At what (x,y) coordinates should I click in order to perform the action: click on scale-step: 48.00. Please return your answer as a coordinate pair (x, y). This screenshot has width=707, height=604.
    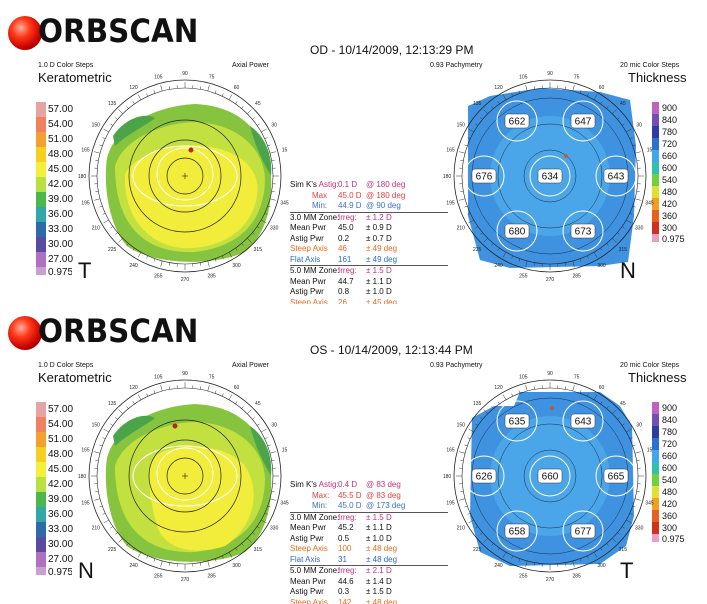
    Looking at the image, I should click on (54, 154).